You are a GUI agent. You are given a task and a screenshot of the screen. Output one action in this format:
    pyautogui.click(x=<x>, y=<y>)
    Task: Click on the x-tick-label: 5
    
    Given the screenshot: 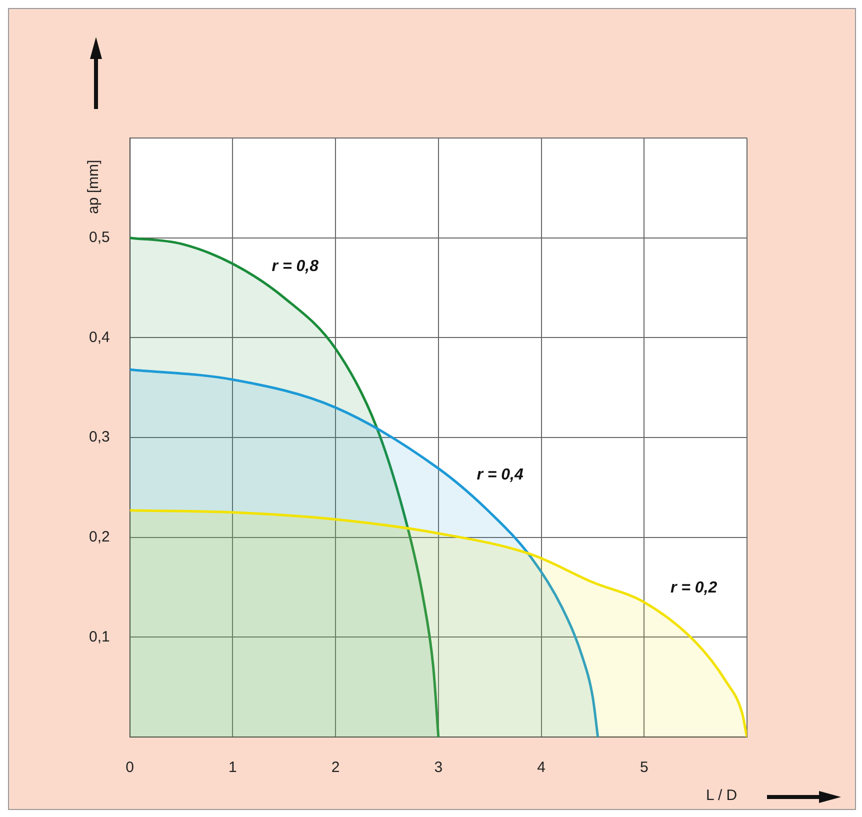 What is the action you would take?
    pyautogui.click(x=644, y=767)
    